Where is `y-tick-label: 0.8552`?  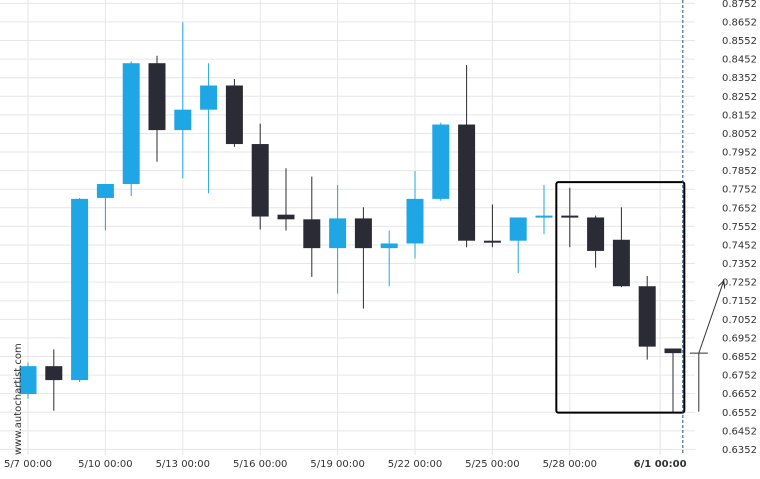
y-tick-label: 0.8552 is located at coordinates (739, 41).